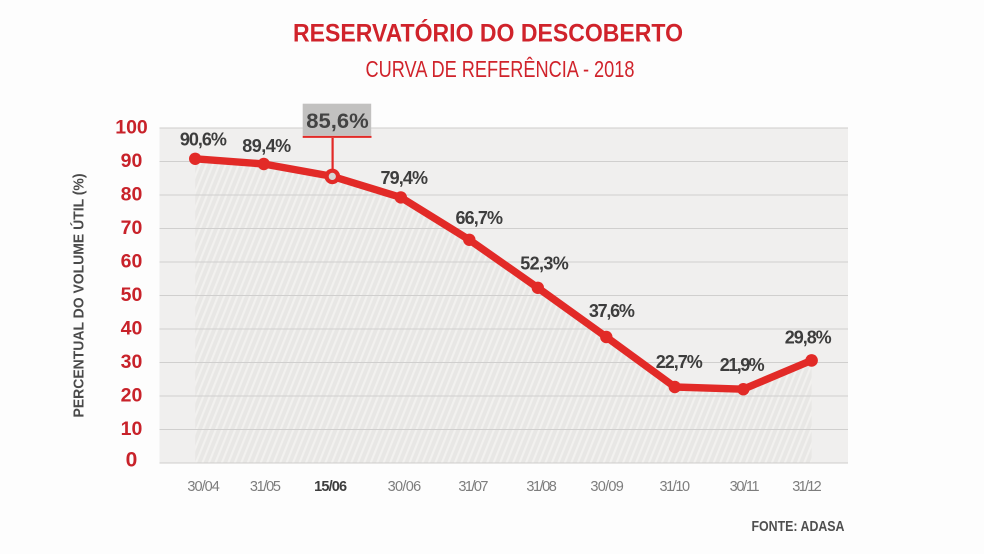  What do you see at coordinates (203, 139) in the screenshot?
I see `svg-text: 90,6%` at bounding box center [203, 139].